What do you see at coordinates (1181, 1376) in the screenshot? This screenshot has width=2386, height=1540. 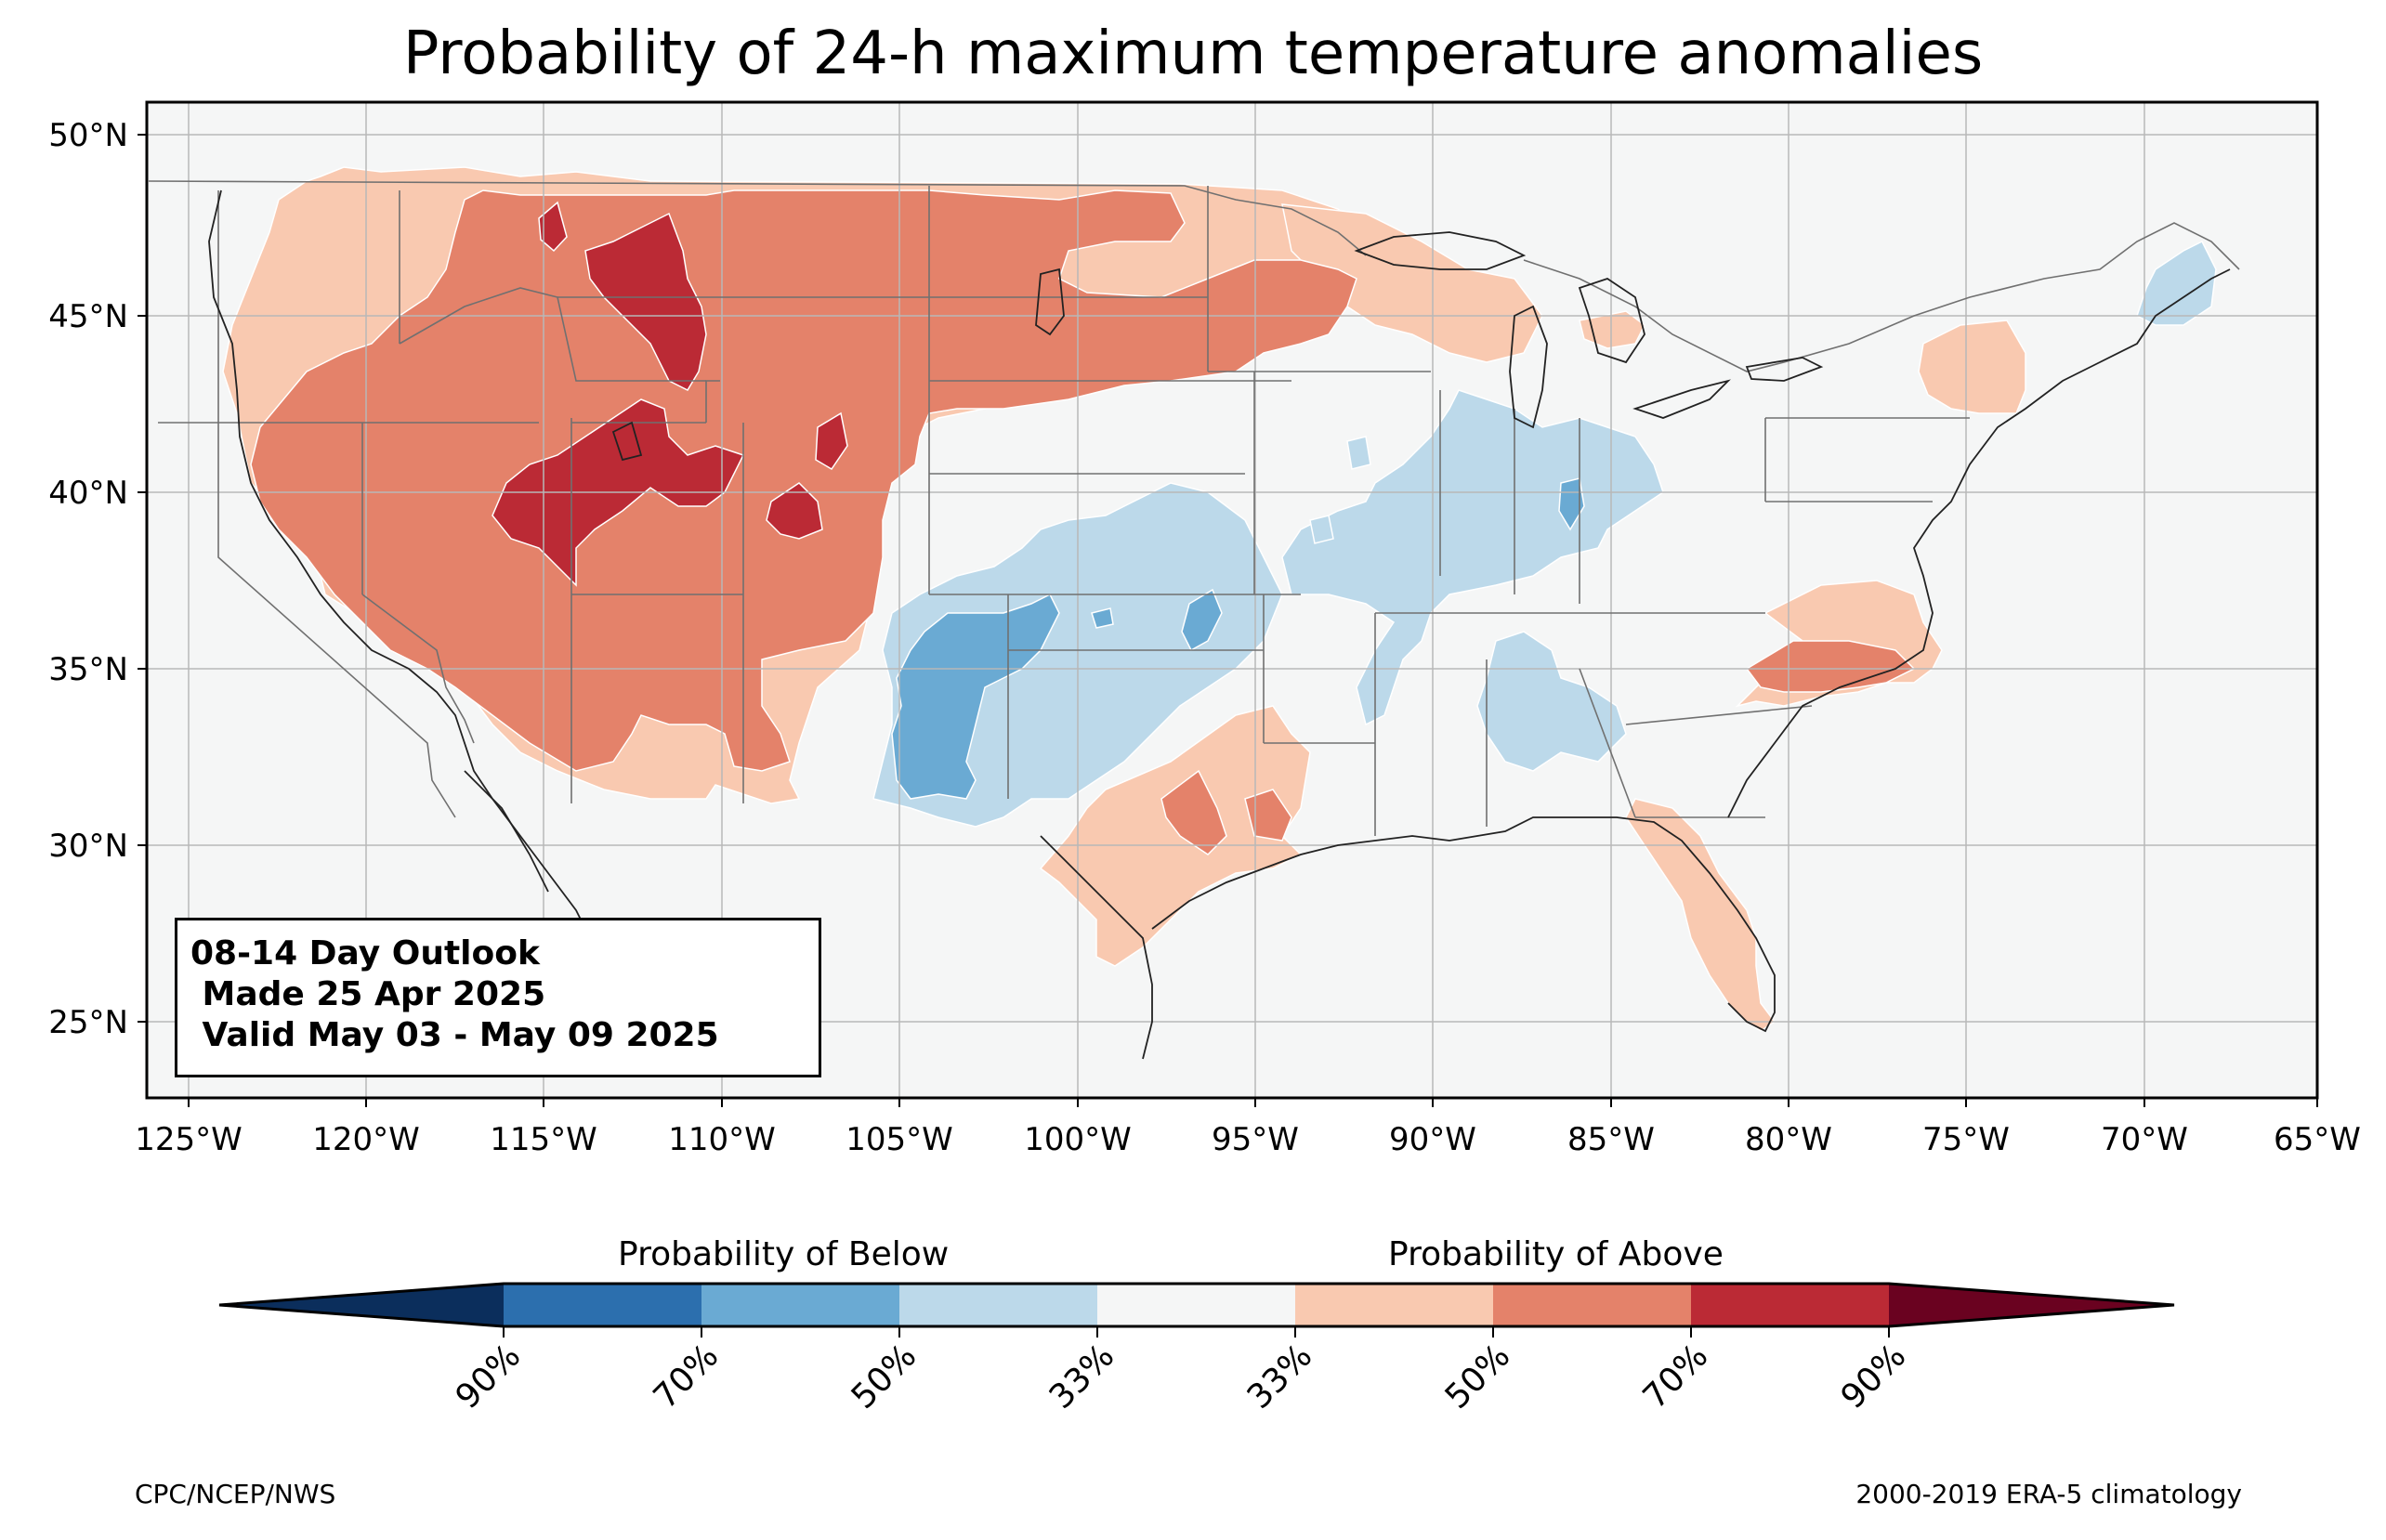 I see `colorbar-ticks: 90% 70% 50% 33% 33% 50% 70% 90%` at bounding box center [1181, 1376].